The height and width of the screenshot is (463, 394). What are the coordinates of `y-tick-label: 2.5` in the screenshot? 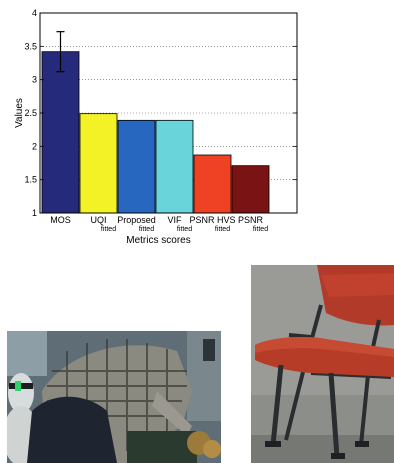 It's located at (30, 113).